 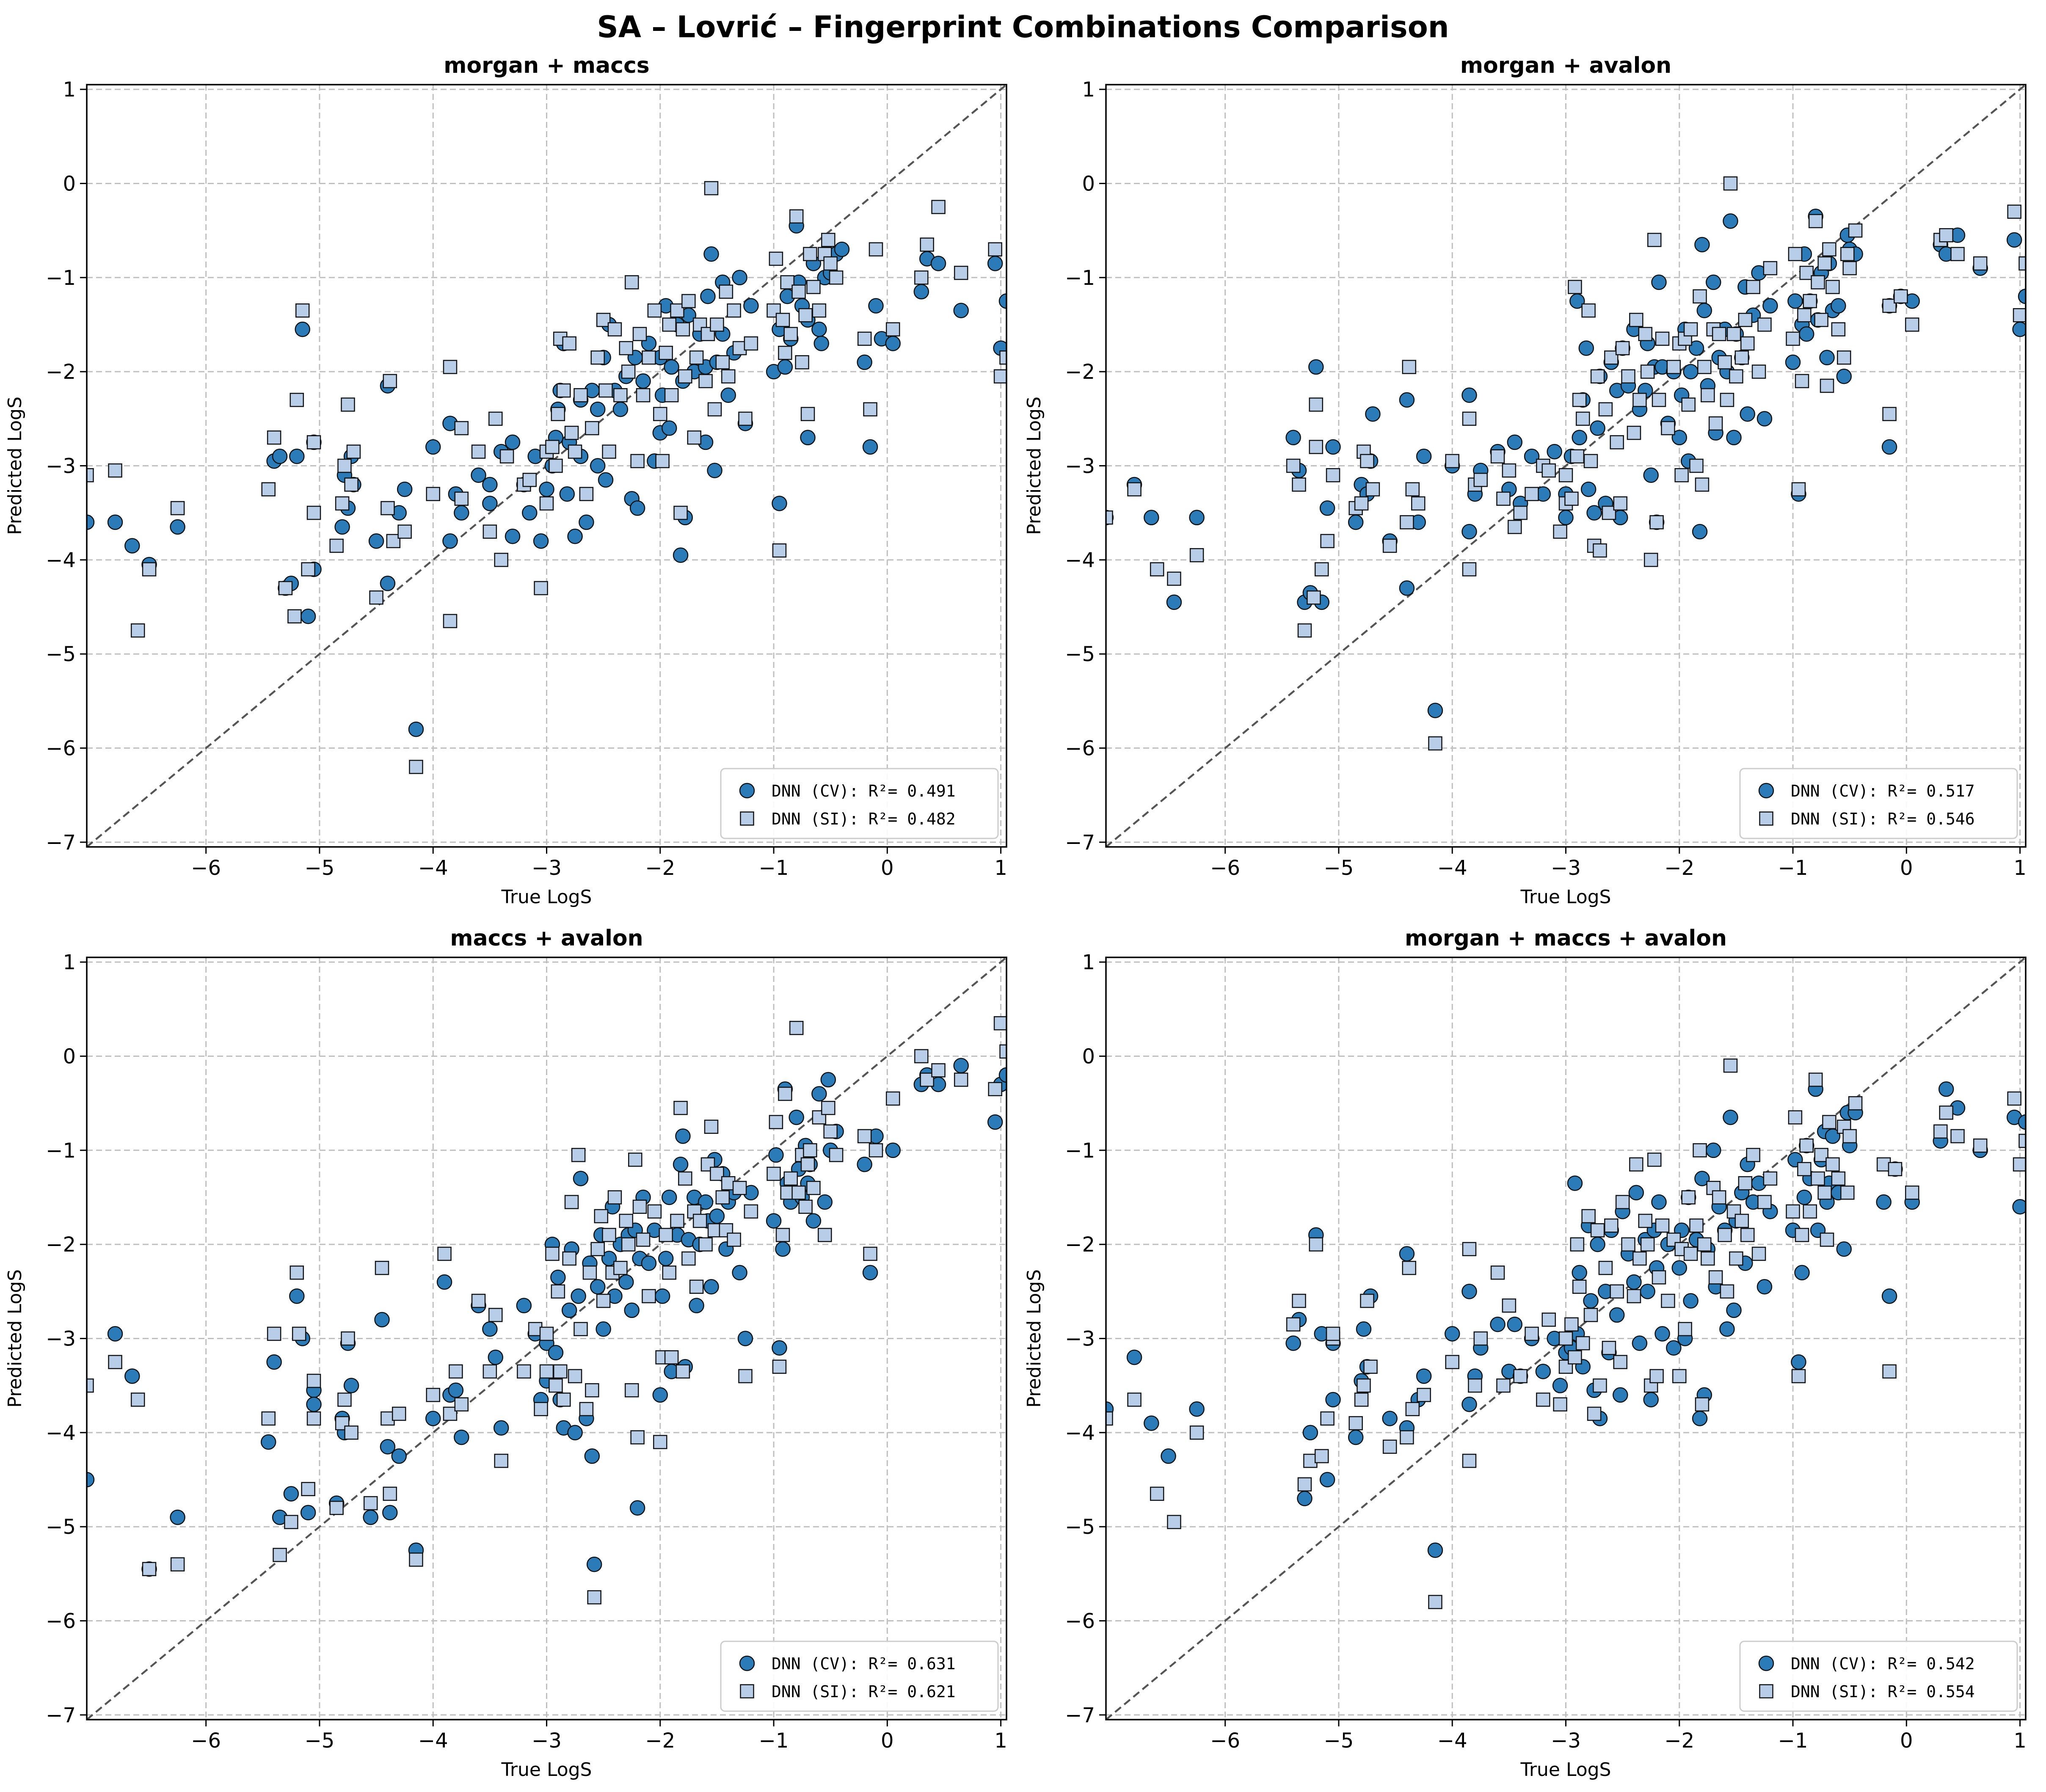 What do you see at coordinates (1793, 868) in the screenshot?
I see `x-tick-label: −1` at bounding box center [1793, 868].